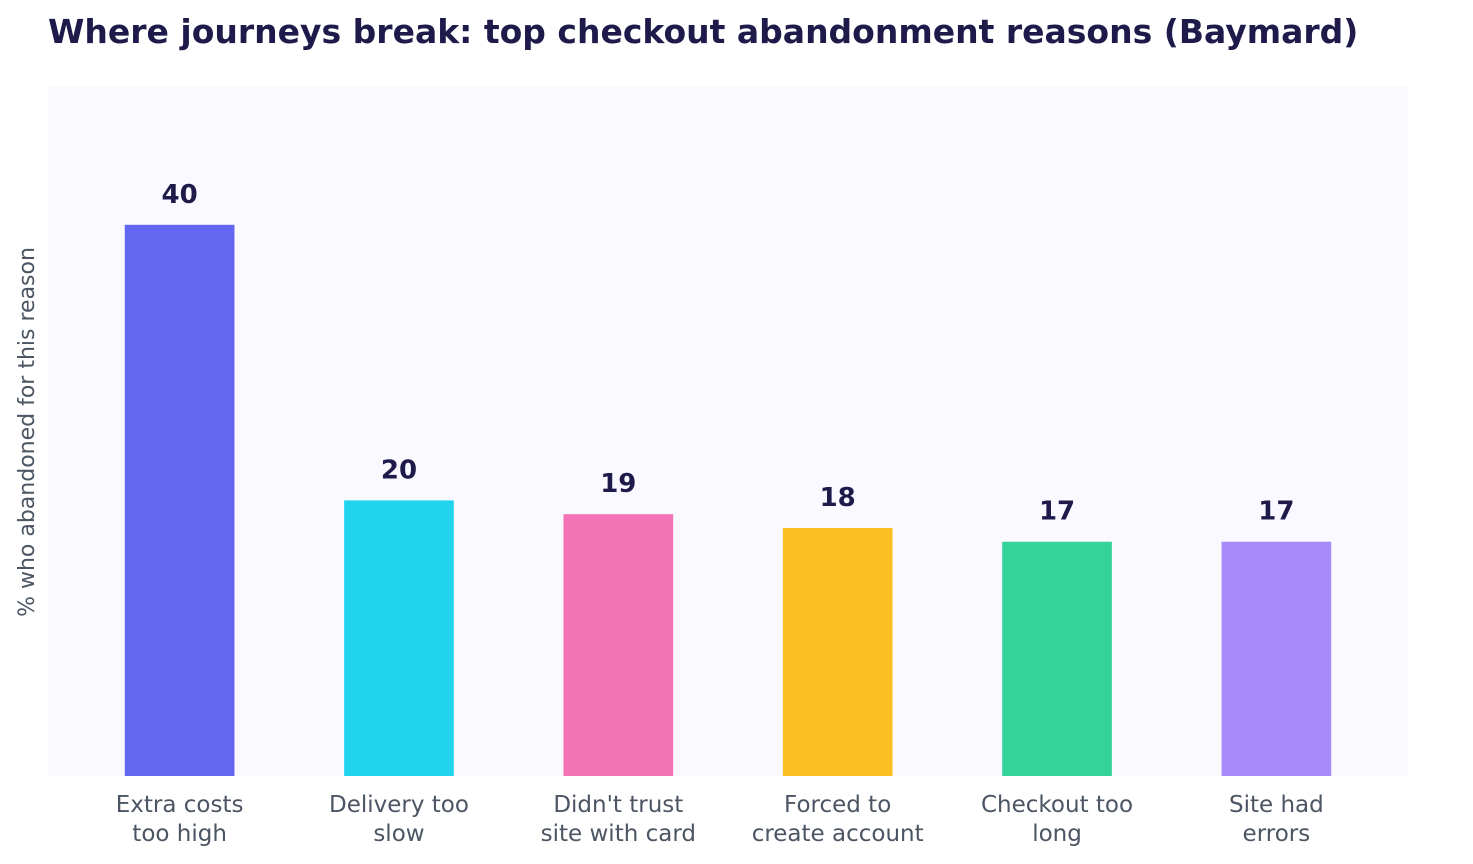 The height and width of the screenshot is (864, 1473). I want to click on x-tick-label: Delivery too slow, so click(399, 819).